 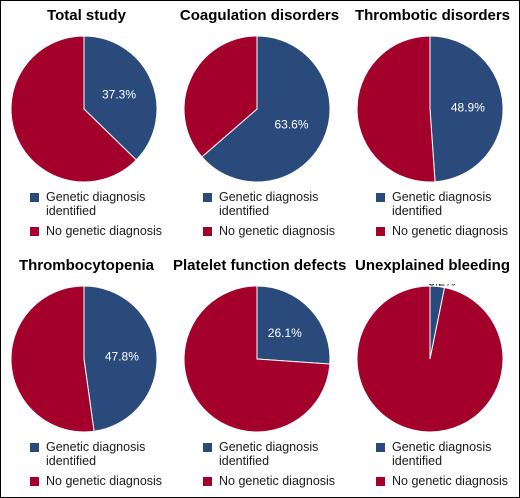 I want to click on pie-chart-coagulation-disorders: 63.6%, so click(x=257, y=109).